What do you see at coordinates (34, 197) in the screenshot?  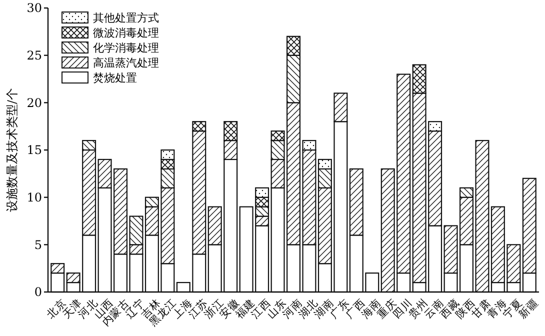 I see `y-tick-label: 10` at bounding box center [34, 197].